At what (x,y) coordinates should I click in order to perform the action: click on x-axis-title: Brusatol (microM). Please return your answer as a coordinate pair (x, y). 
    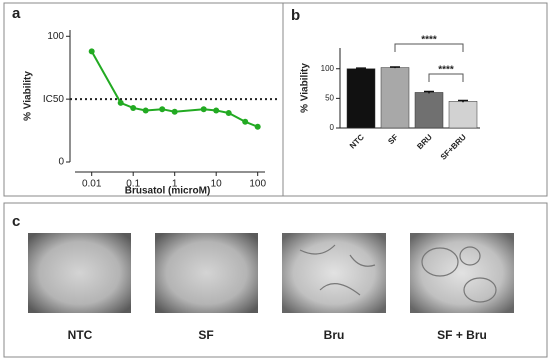
    Looking at the image, I should click on (168, 191).